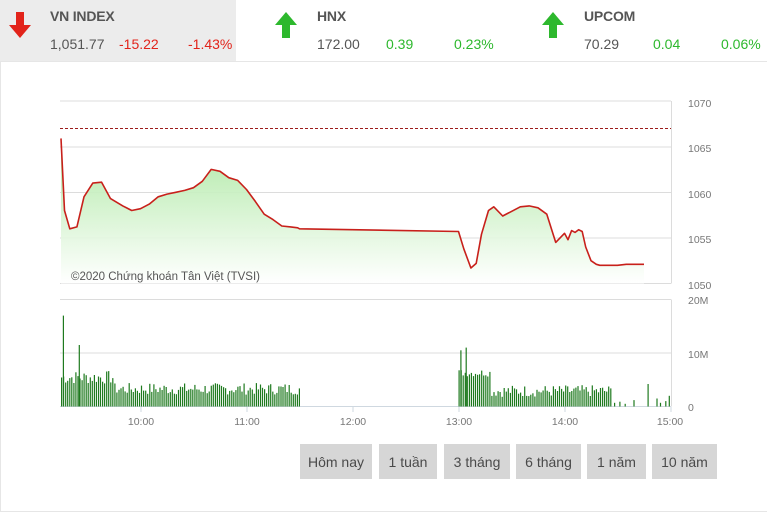 This screenshot has height=512, width=767. I want to click on x-tick: 13:00, so click(459, 422).